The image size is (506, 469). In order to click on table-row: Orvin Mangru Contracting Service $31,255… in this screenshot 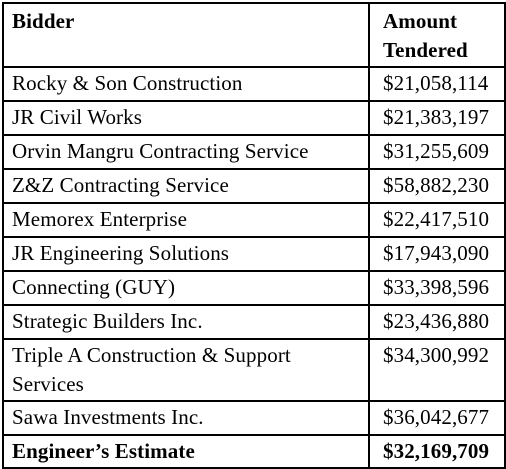, I will do `click(254, 152)`.